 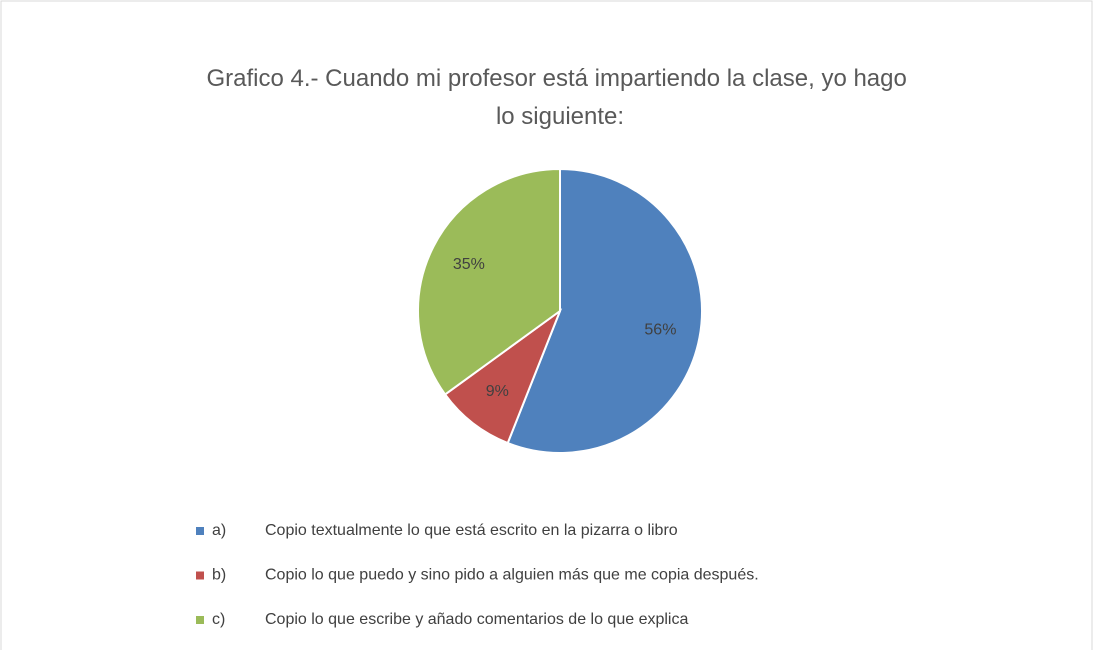 I want to click on data-label: 35%, so click(x=469, y=264).